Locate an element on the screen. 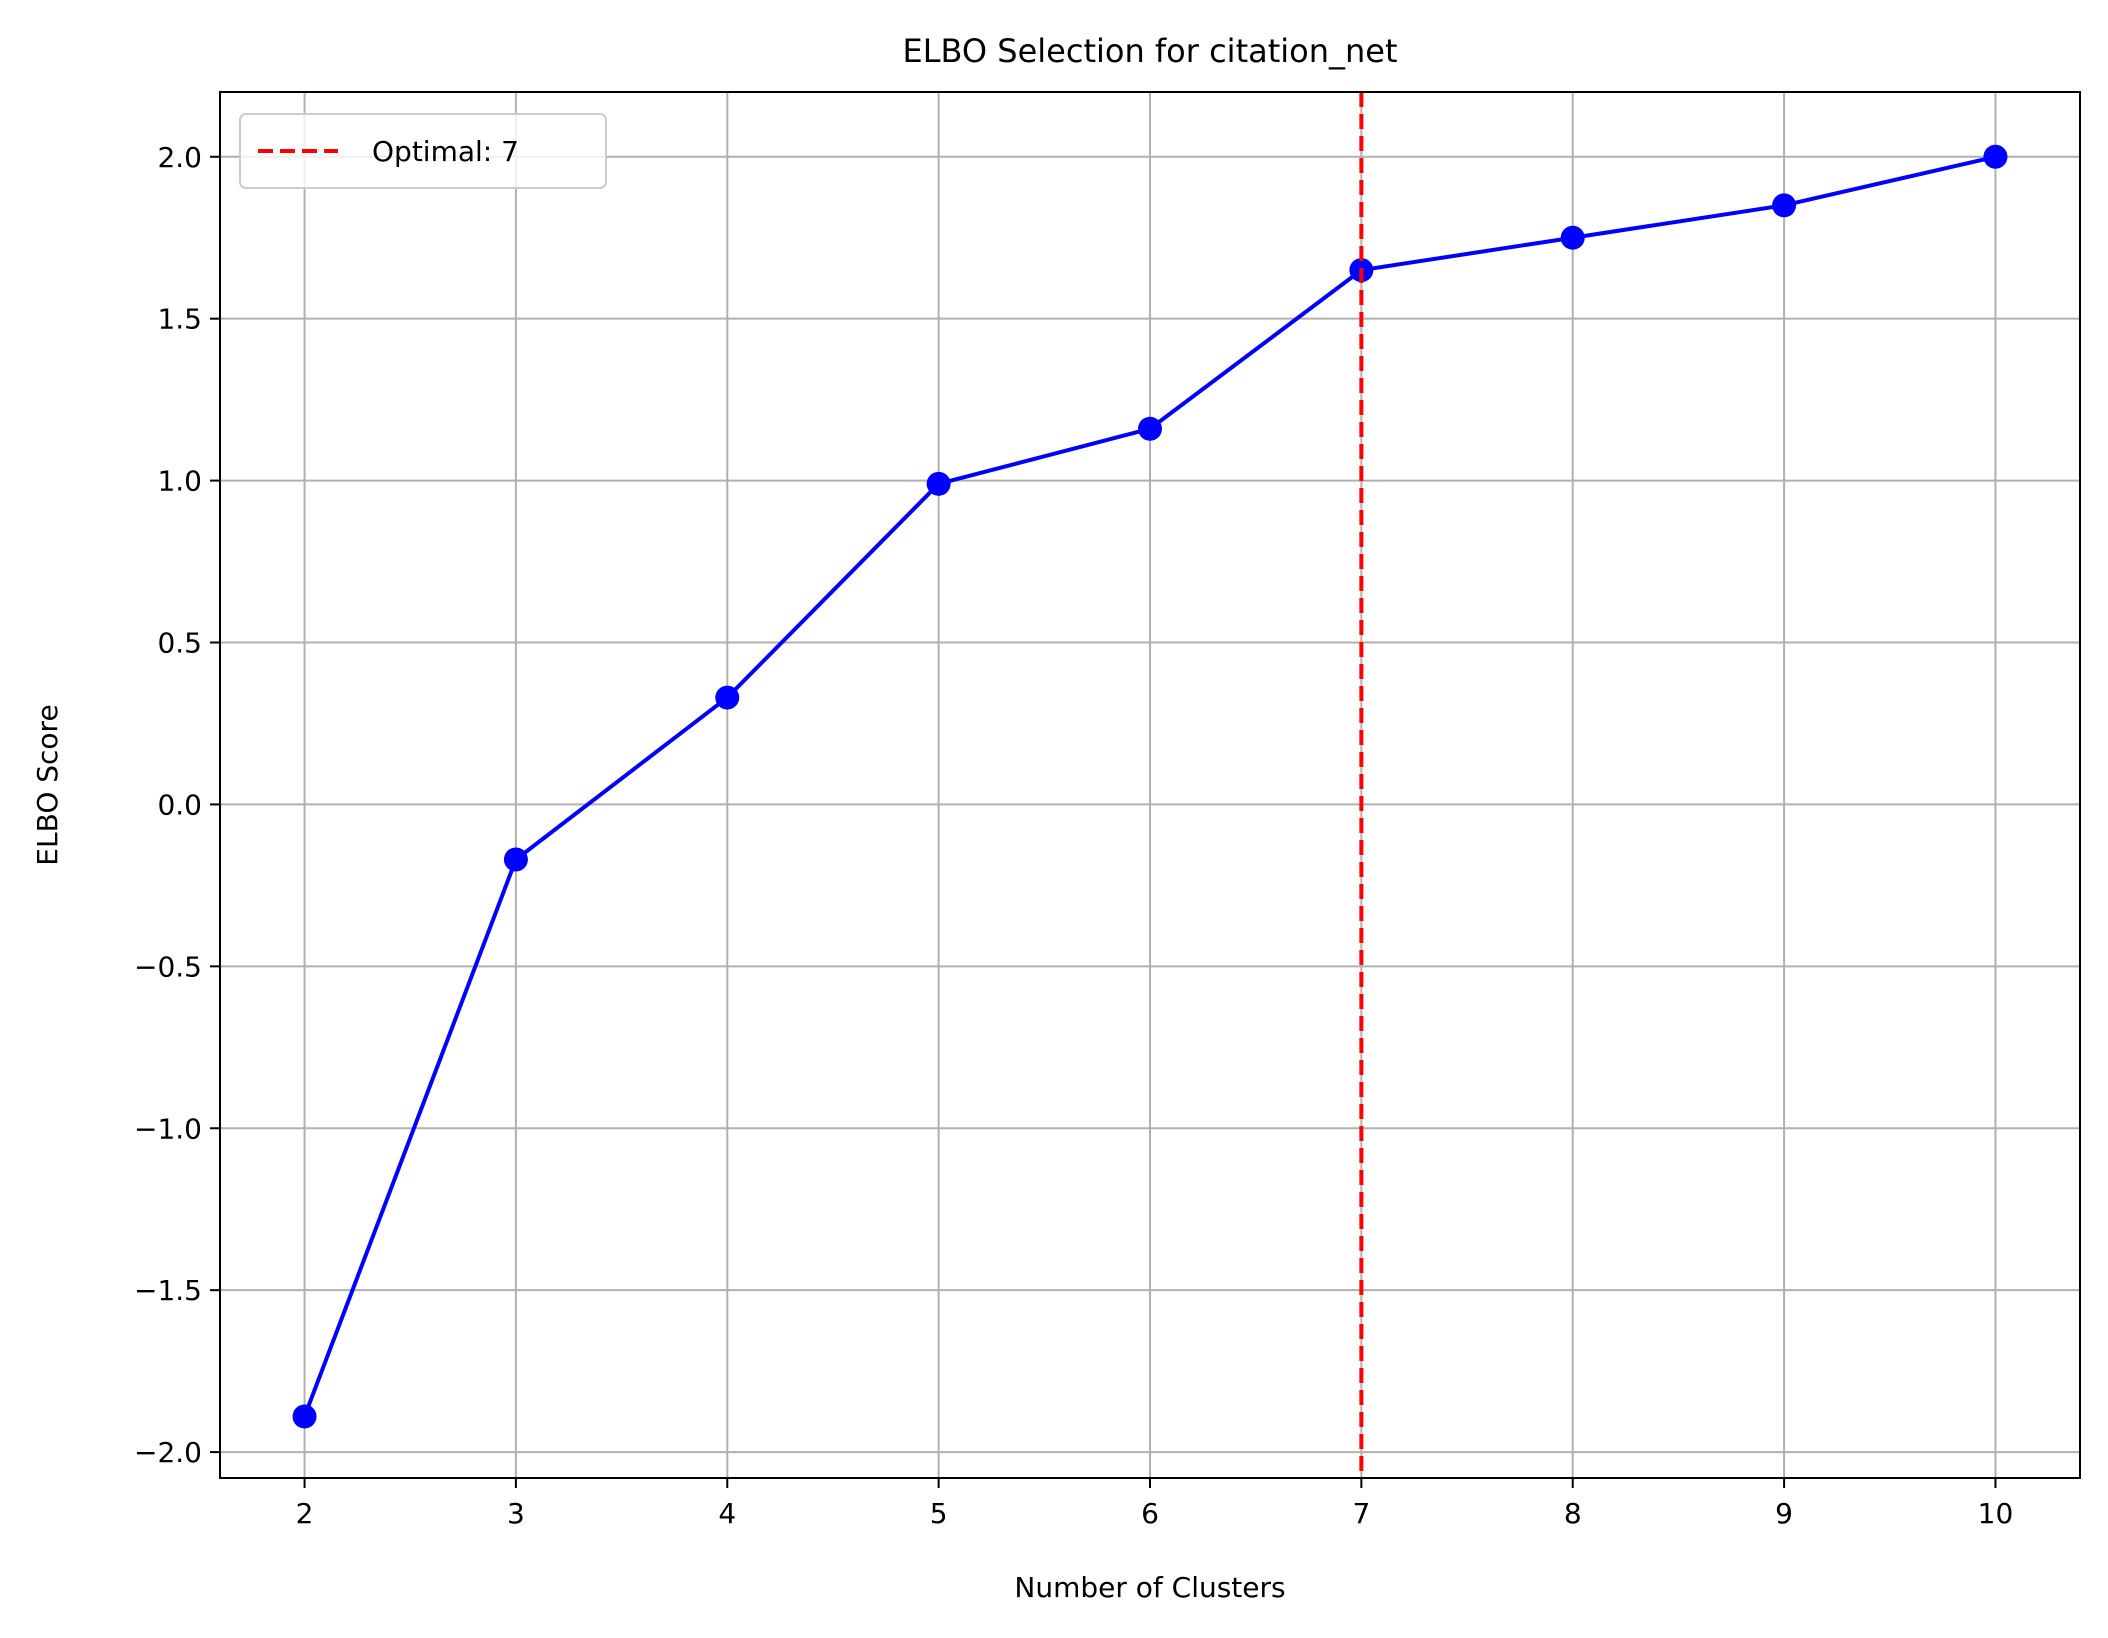 The height and width of the screenshot is (1638, 2108). y-tick-label: 2.0 is located at coordinates (179, 157).